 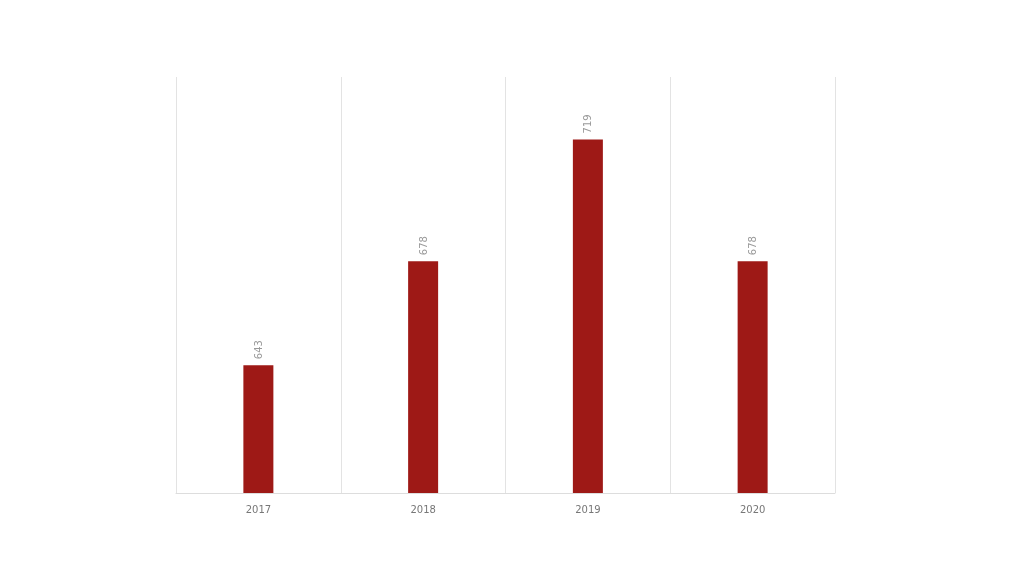 I want to click on x-tick-label: 2017, so click(x=258, y=509).